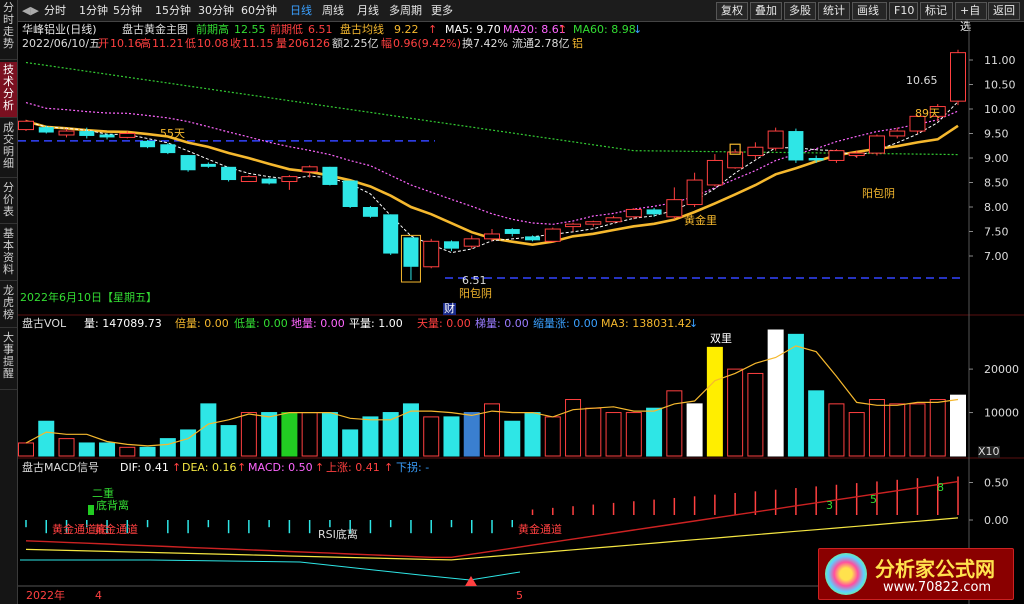 The height and width of the screenshot is (604, 1024). What do you see at coordinates (474, 280) in the screenshot?
I see `annotation-low-price: 6.51` at bounding box center [474, 280].